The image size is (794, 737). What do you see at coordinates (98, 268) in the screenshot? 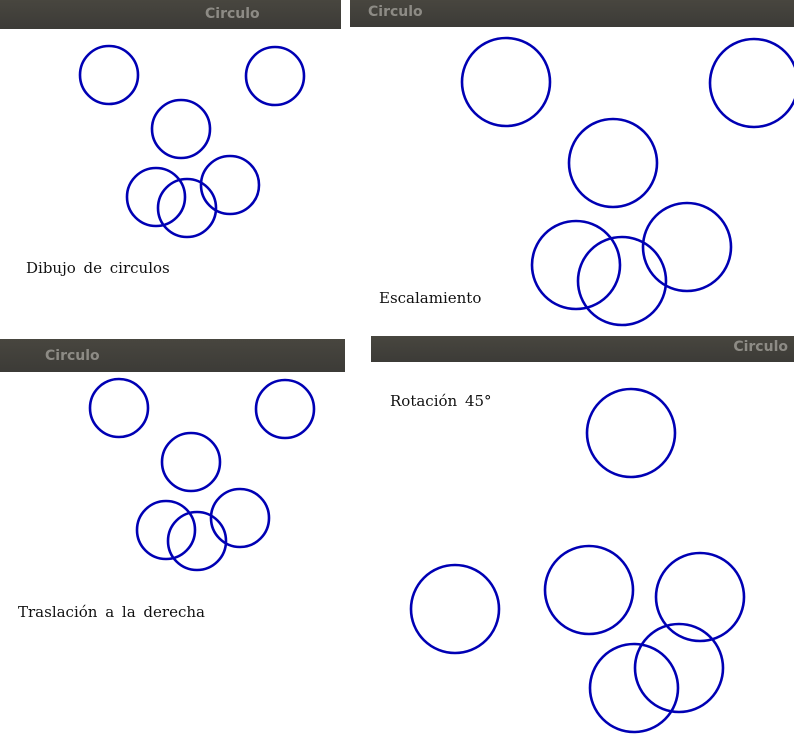
I see `caption-label: Dibujo de circulos` at bounding box center [98, 268].